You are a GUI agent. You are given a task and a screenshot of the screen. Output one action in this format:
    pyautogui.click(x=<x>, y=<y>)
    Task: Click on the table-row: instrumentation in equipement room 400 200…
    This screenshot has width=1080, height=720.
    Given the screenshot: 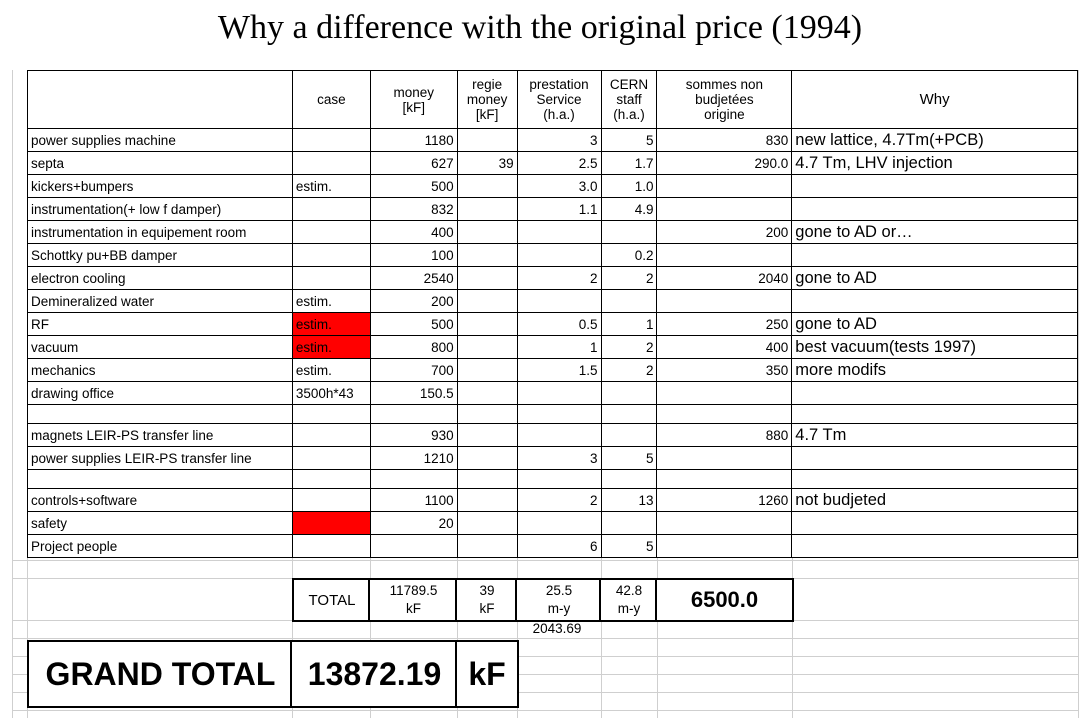 What is the action you would take?
    pyautogui.click(x=552, y=232)
    